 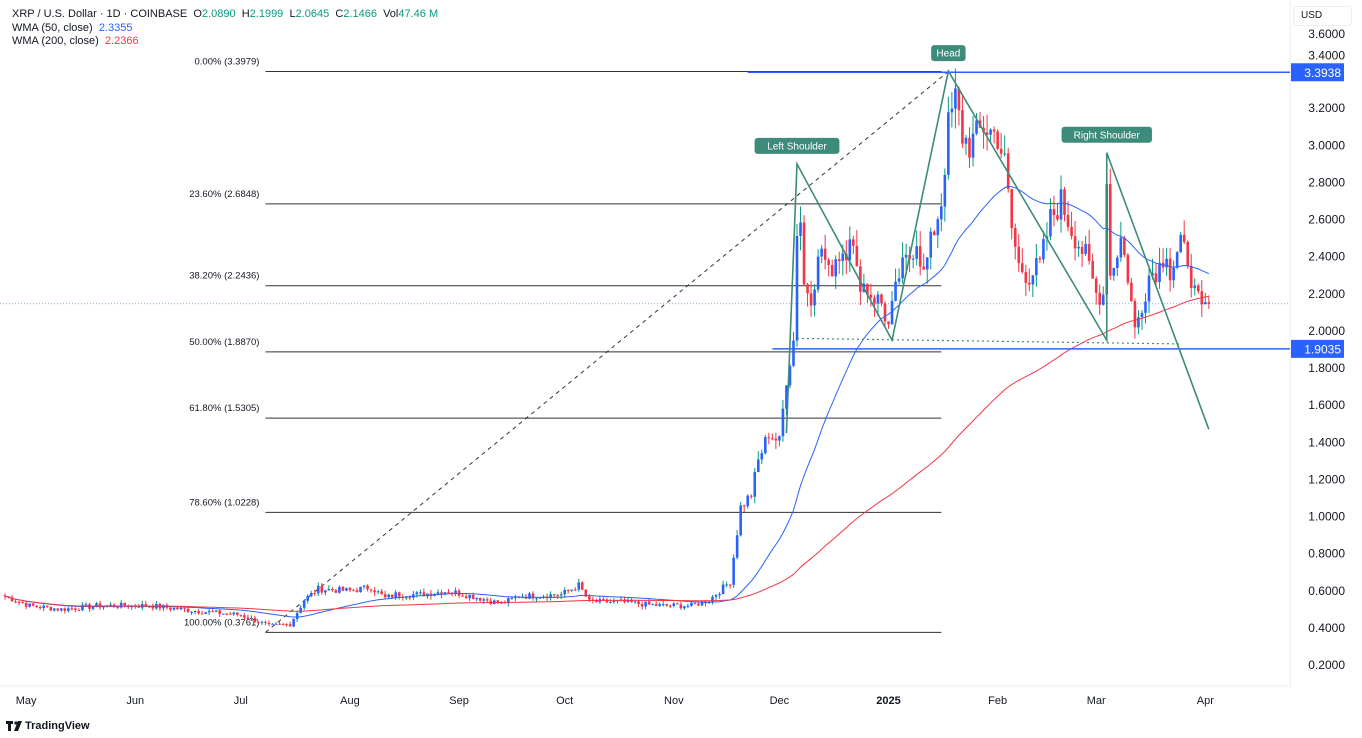 What do you see at coordinates (1096, 701) in the screenshot?
I see `time-tick-label: Mar` at bounding box center [1096, 701].